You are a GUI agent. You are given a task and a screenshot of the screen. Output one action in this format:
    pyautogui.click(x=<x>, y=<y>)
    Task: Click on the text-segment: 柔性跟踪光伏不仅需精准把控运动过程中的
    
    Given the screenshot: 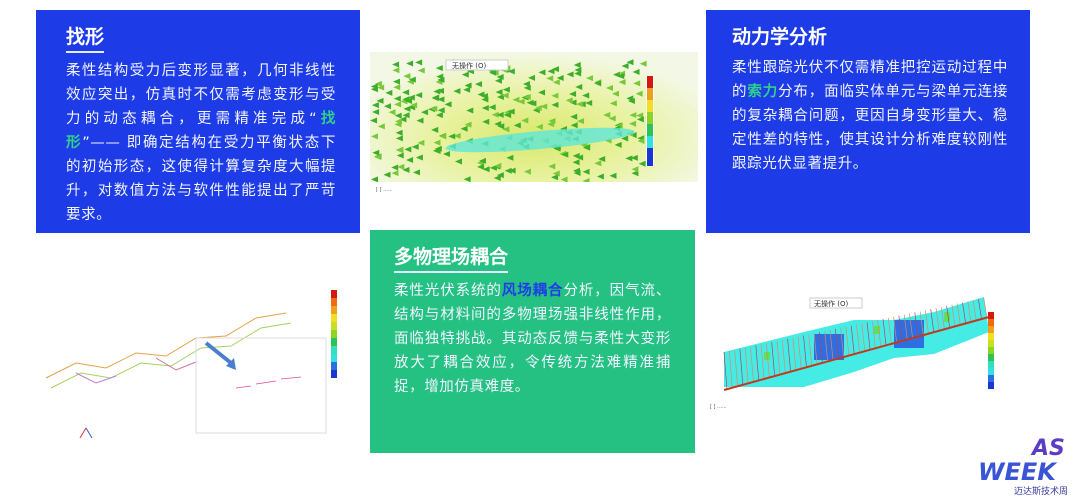 What is the action you would take?
    pyautogui.click(x=870, y=80)
    